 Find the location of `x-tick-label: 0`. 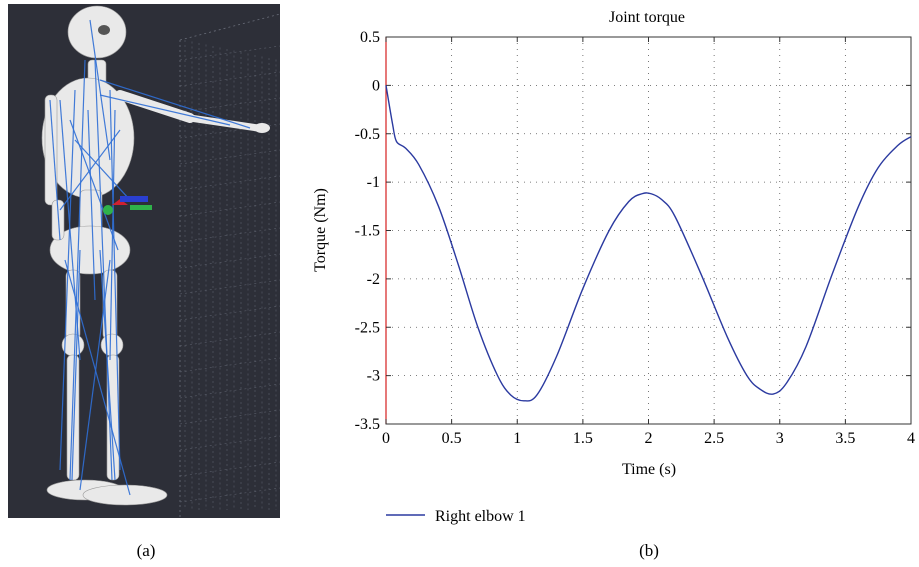

x-tick-label: 0 is located at coordinates (386, 438).